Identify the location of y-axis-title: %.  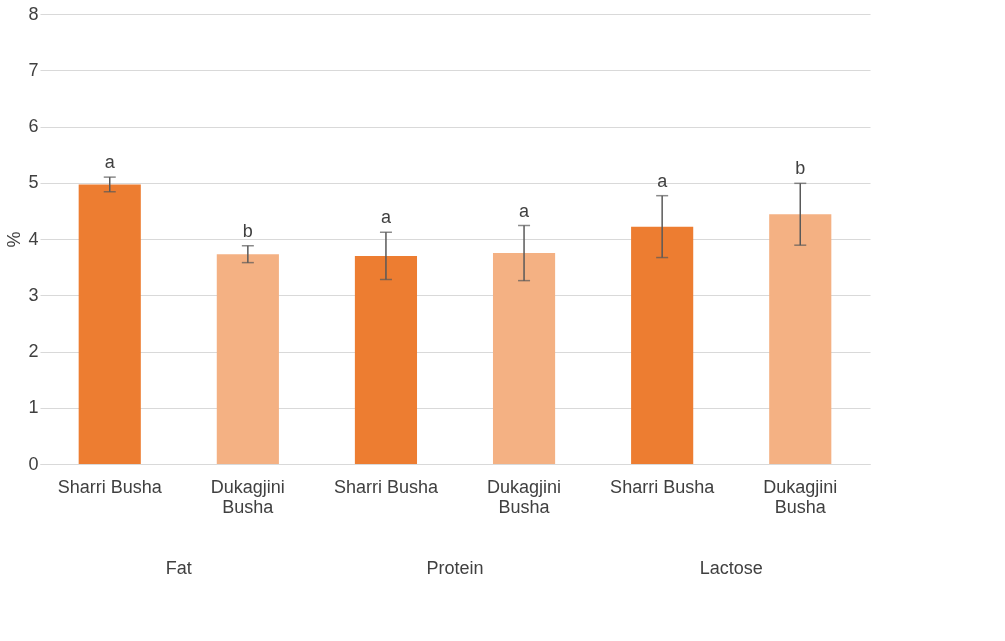
(14, 239).